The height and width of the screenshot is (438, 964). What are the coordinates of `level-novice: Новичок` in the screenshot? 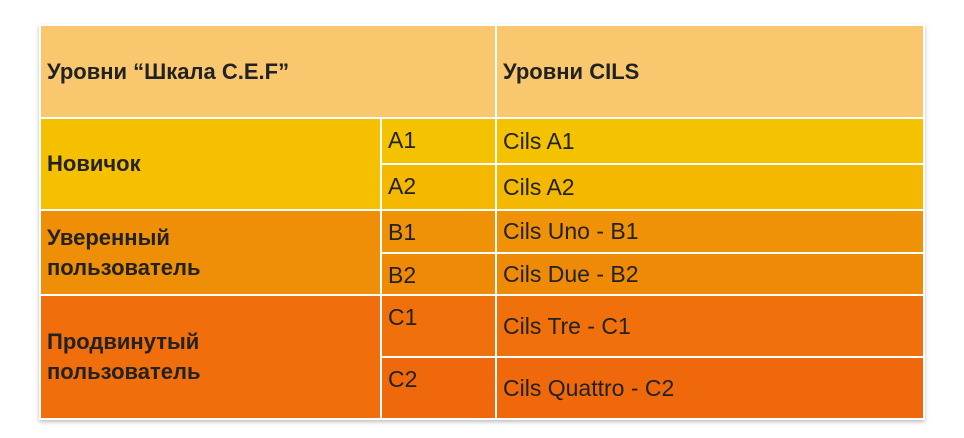 It's located at (210, 164).